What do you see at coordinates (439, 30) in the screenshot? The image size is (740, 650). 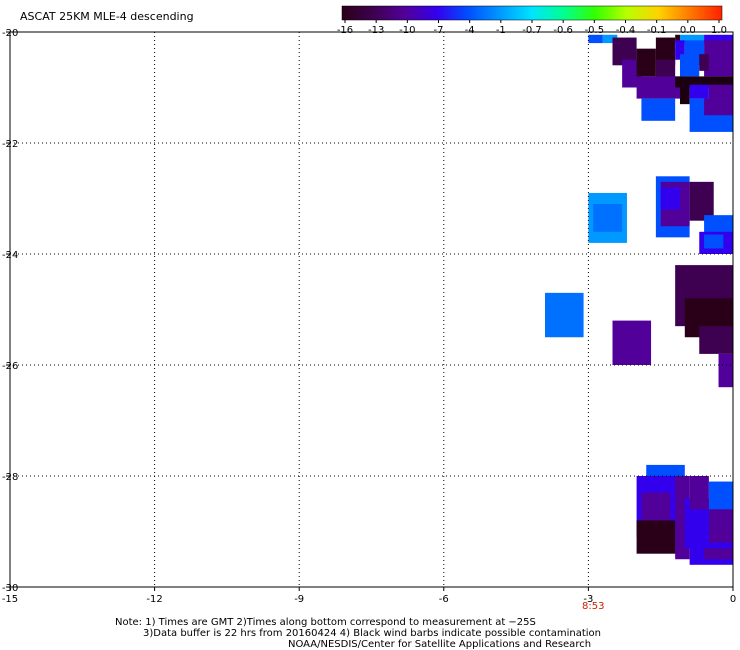 I see `colorbar-label: -7` at bounding box center [439, 30].